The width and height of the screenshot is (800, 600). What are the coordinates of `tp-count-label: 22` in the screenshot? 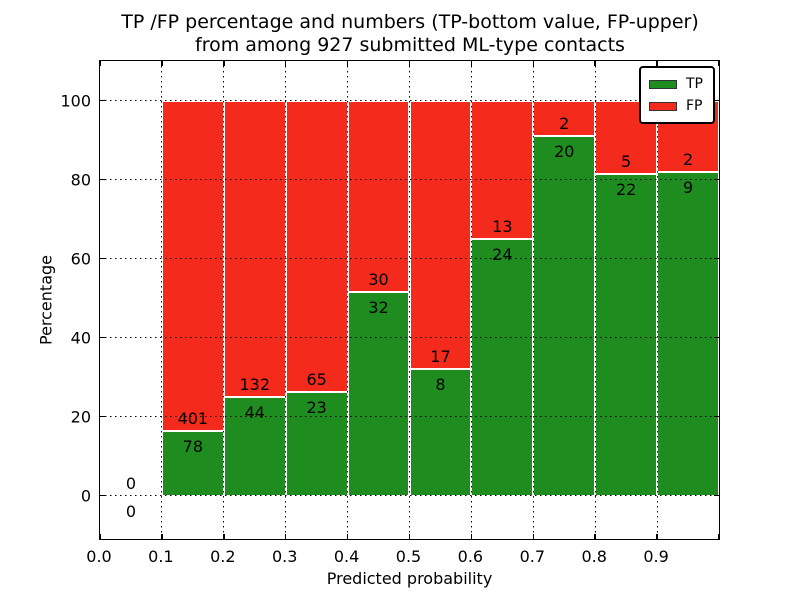 It's located at (626, 189).